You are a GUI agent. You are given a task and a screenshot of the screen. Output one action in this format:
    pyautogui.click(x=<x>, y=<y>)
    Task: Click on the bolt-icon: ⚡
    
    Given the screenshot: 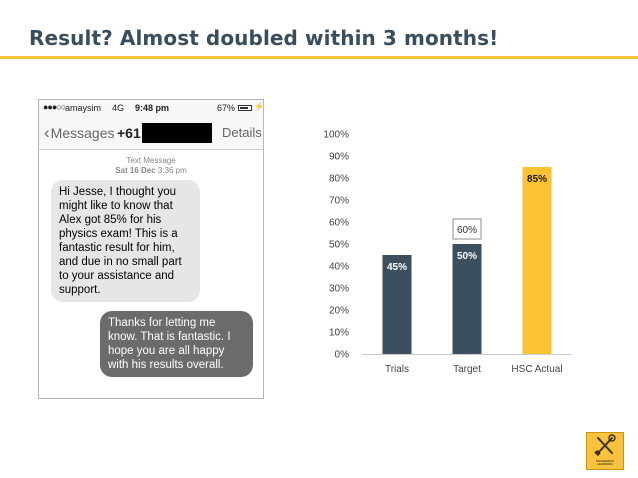 What is the action you would take?
    pyautogui.click(x=259, y=106)
    